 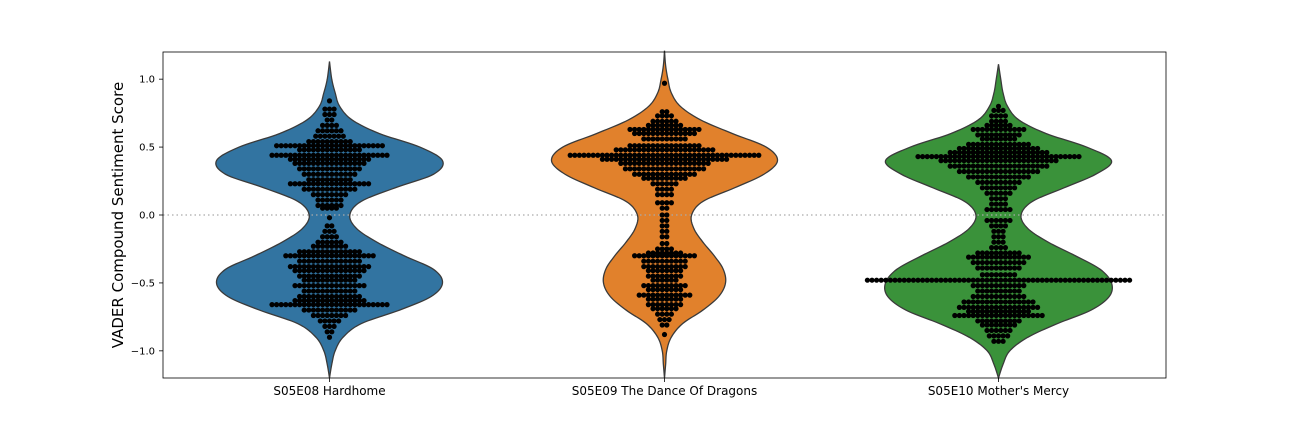 What do you see at coordinates (329, 391) in the screenshot?
I see `x-tick-label: S05E08 Hardhome` at bounding box center [329, 391].